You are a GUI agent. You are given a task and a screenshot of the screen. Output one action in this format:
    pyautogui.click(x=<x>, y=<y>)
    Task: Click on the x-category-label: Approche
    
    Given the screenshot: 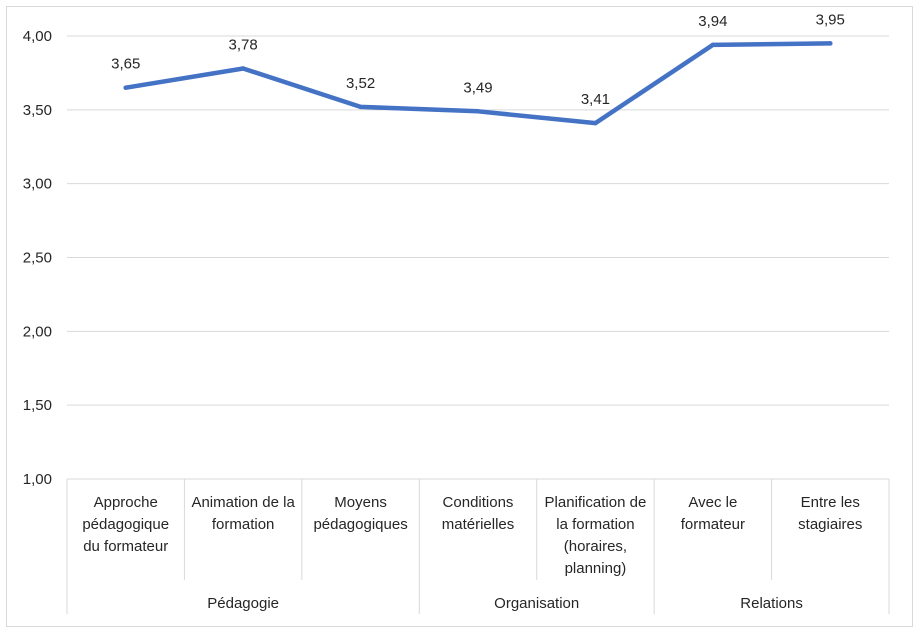 What is the action you would take?
    pyautogui.click(x=126, y=502)
    